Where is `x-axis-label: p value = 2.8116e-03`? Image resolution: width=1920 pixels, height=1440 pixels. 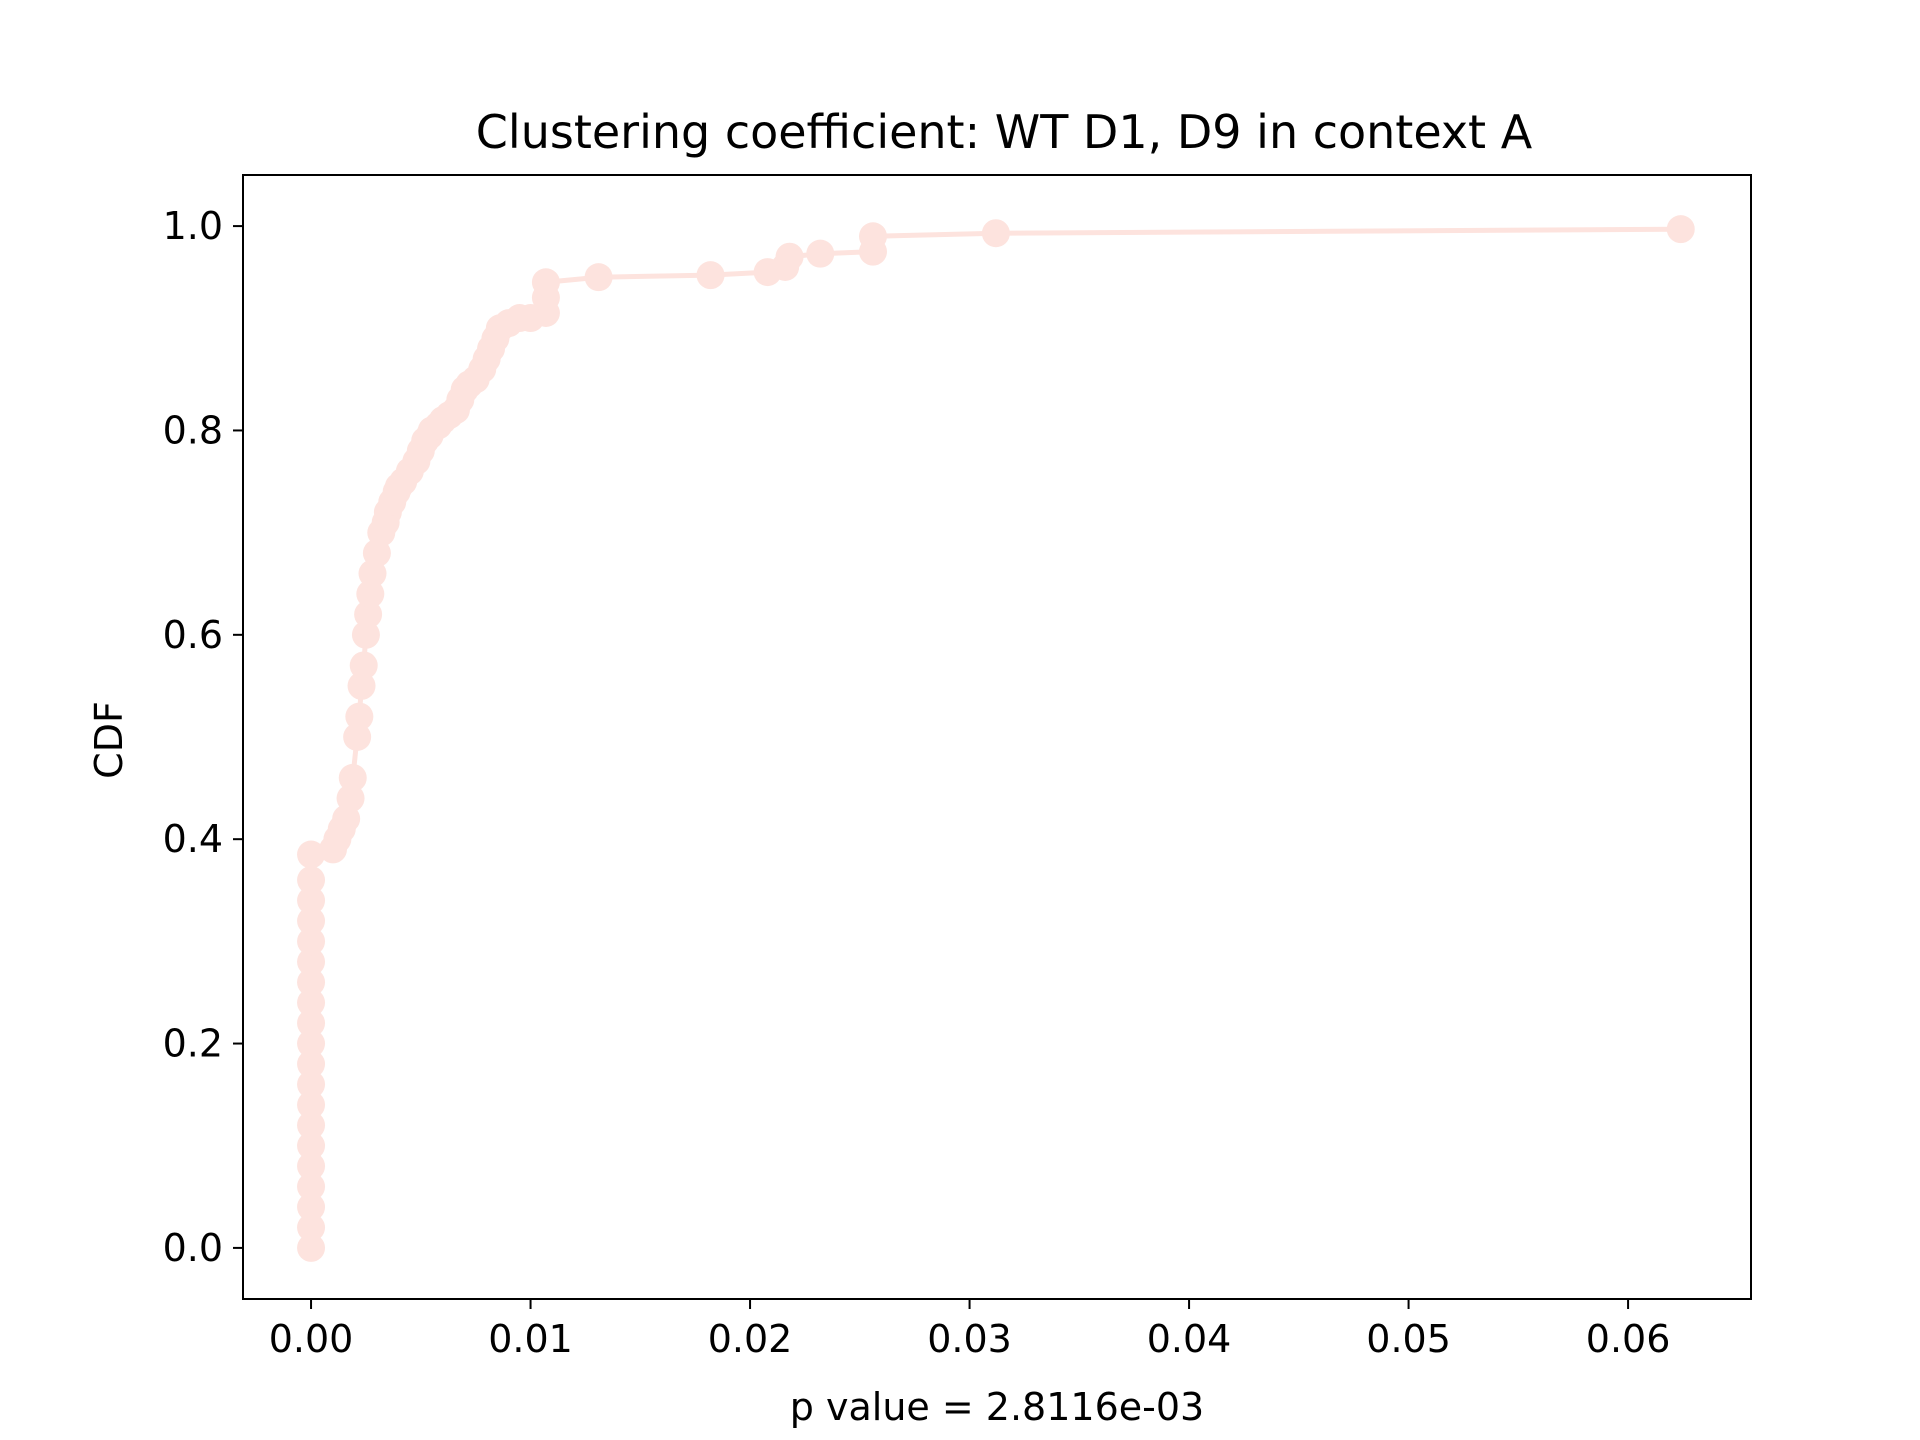 x-axis-label: p value = 2.8116e-03 is located at coordinates (997, 1407).